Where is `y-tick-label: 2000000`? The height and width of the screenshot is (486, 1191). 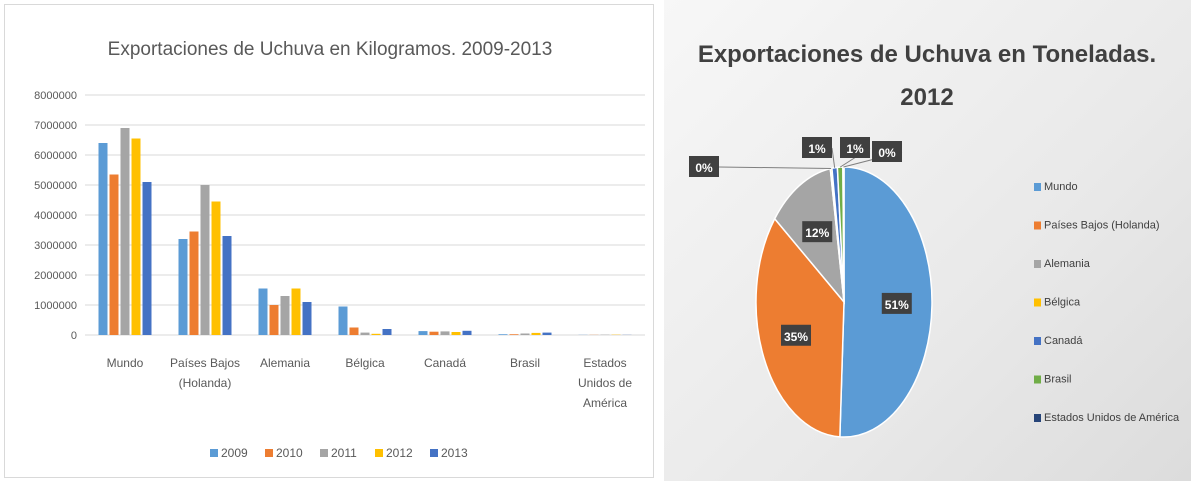
y-tick-label: 2000000 is located at coordinates (55, 276).